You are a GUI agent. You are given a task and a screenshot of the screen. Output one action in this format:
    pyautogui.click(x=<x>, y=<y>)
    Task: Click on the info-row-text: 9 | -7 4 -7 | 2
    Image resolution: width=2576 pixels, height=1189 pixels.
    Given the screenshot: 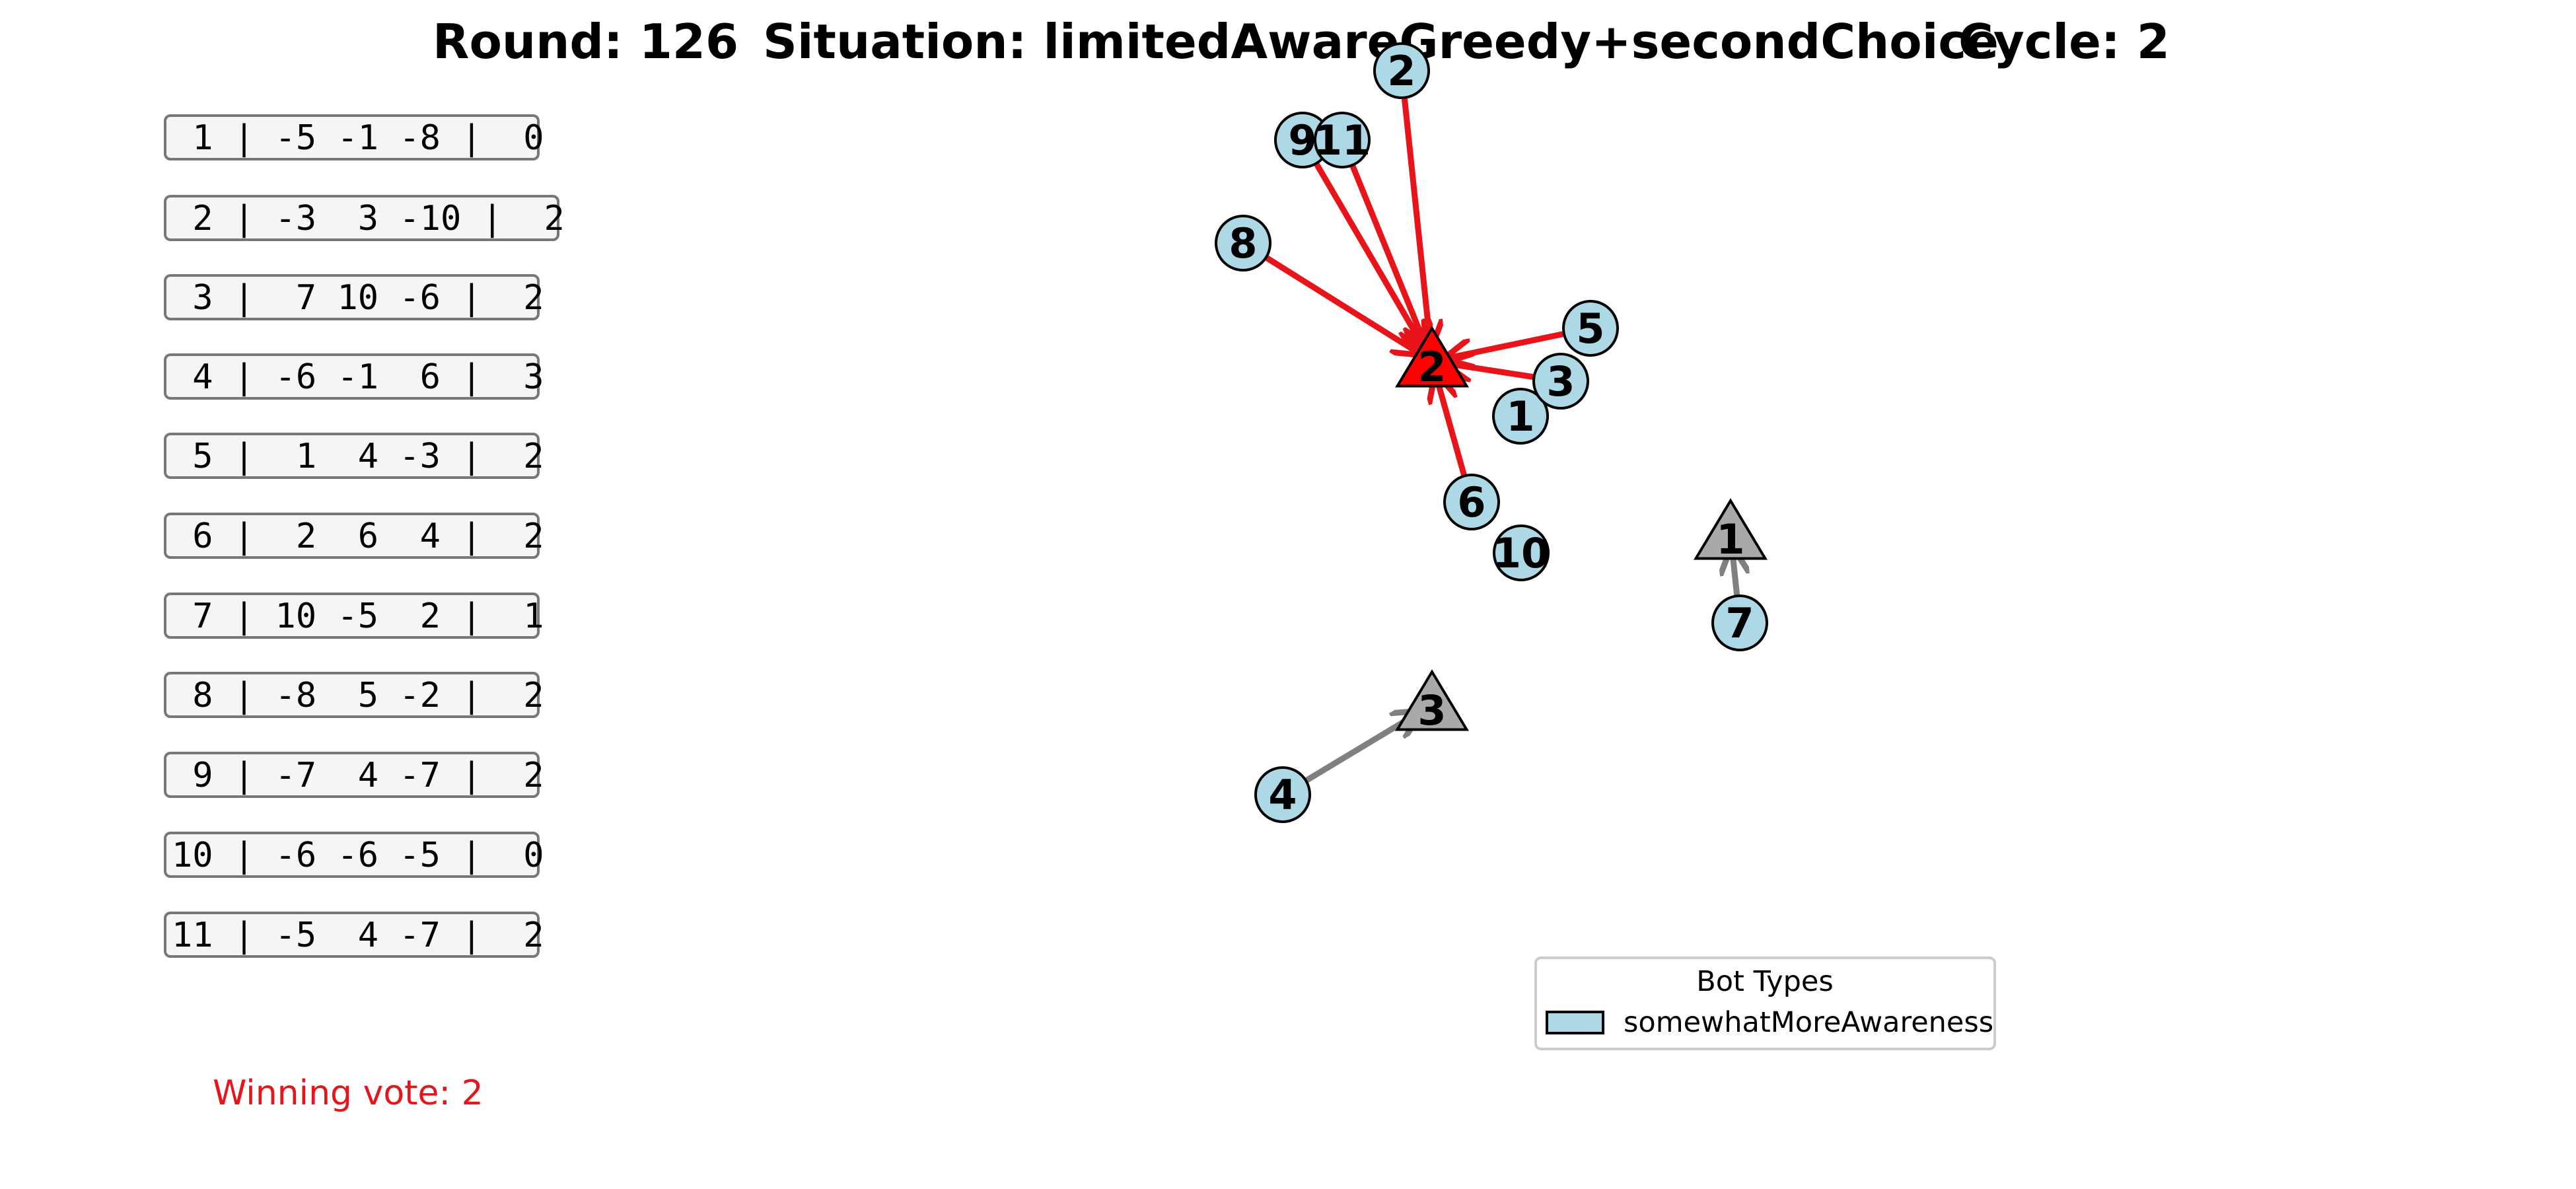 What is the action you would take?
    pyautogui.click(x=358, y=775)
    